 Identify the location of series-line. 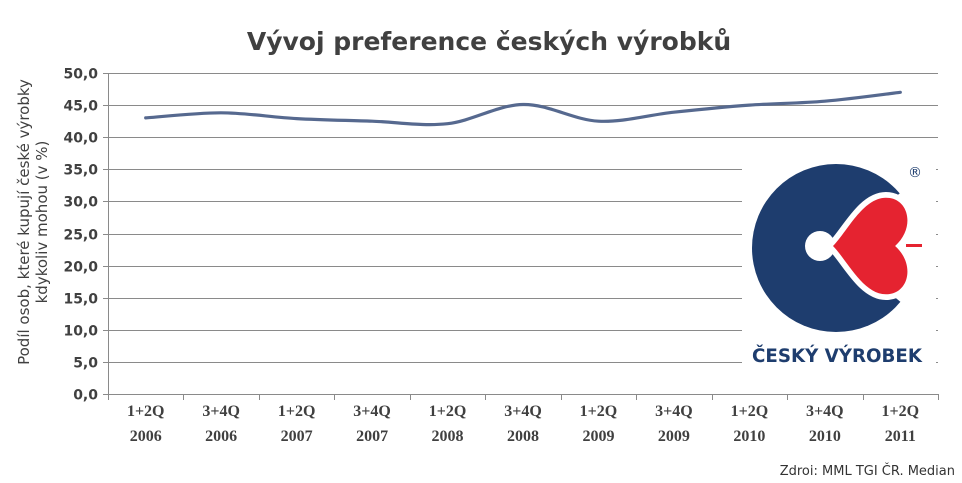
(523, 108).